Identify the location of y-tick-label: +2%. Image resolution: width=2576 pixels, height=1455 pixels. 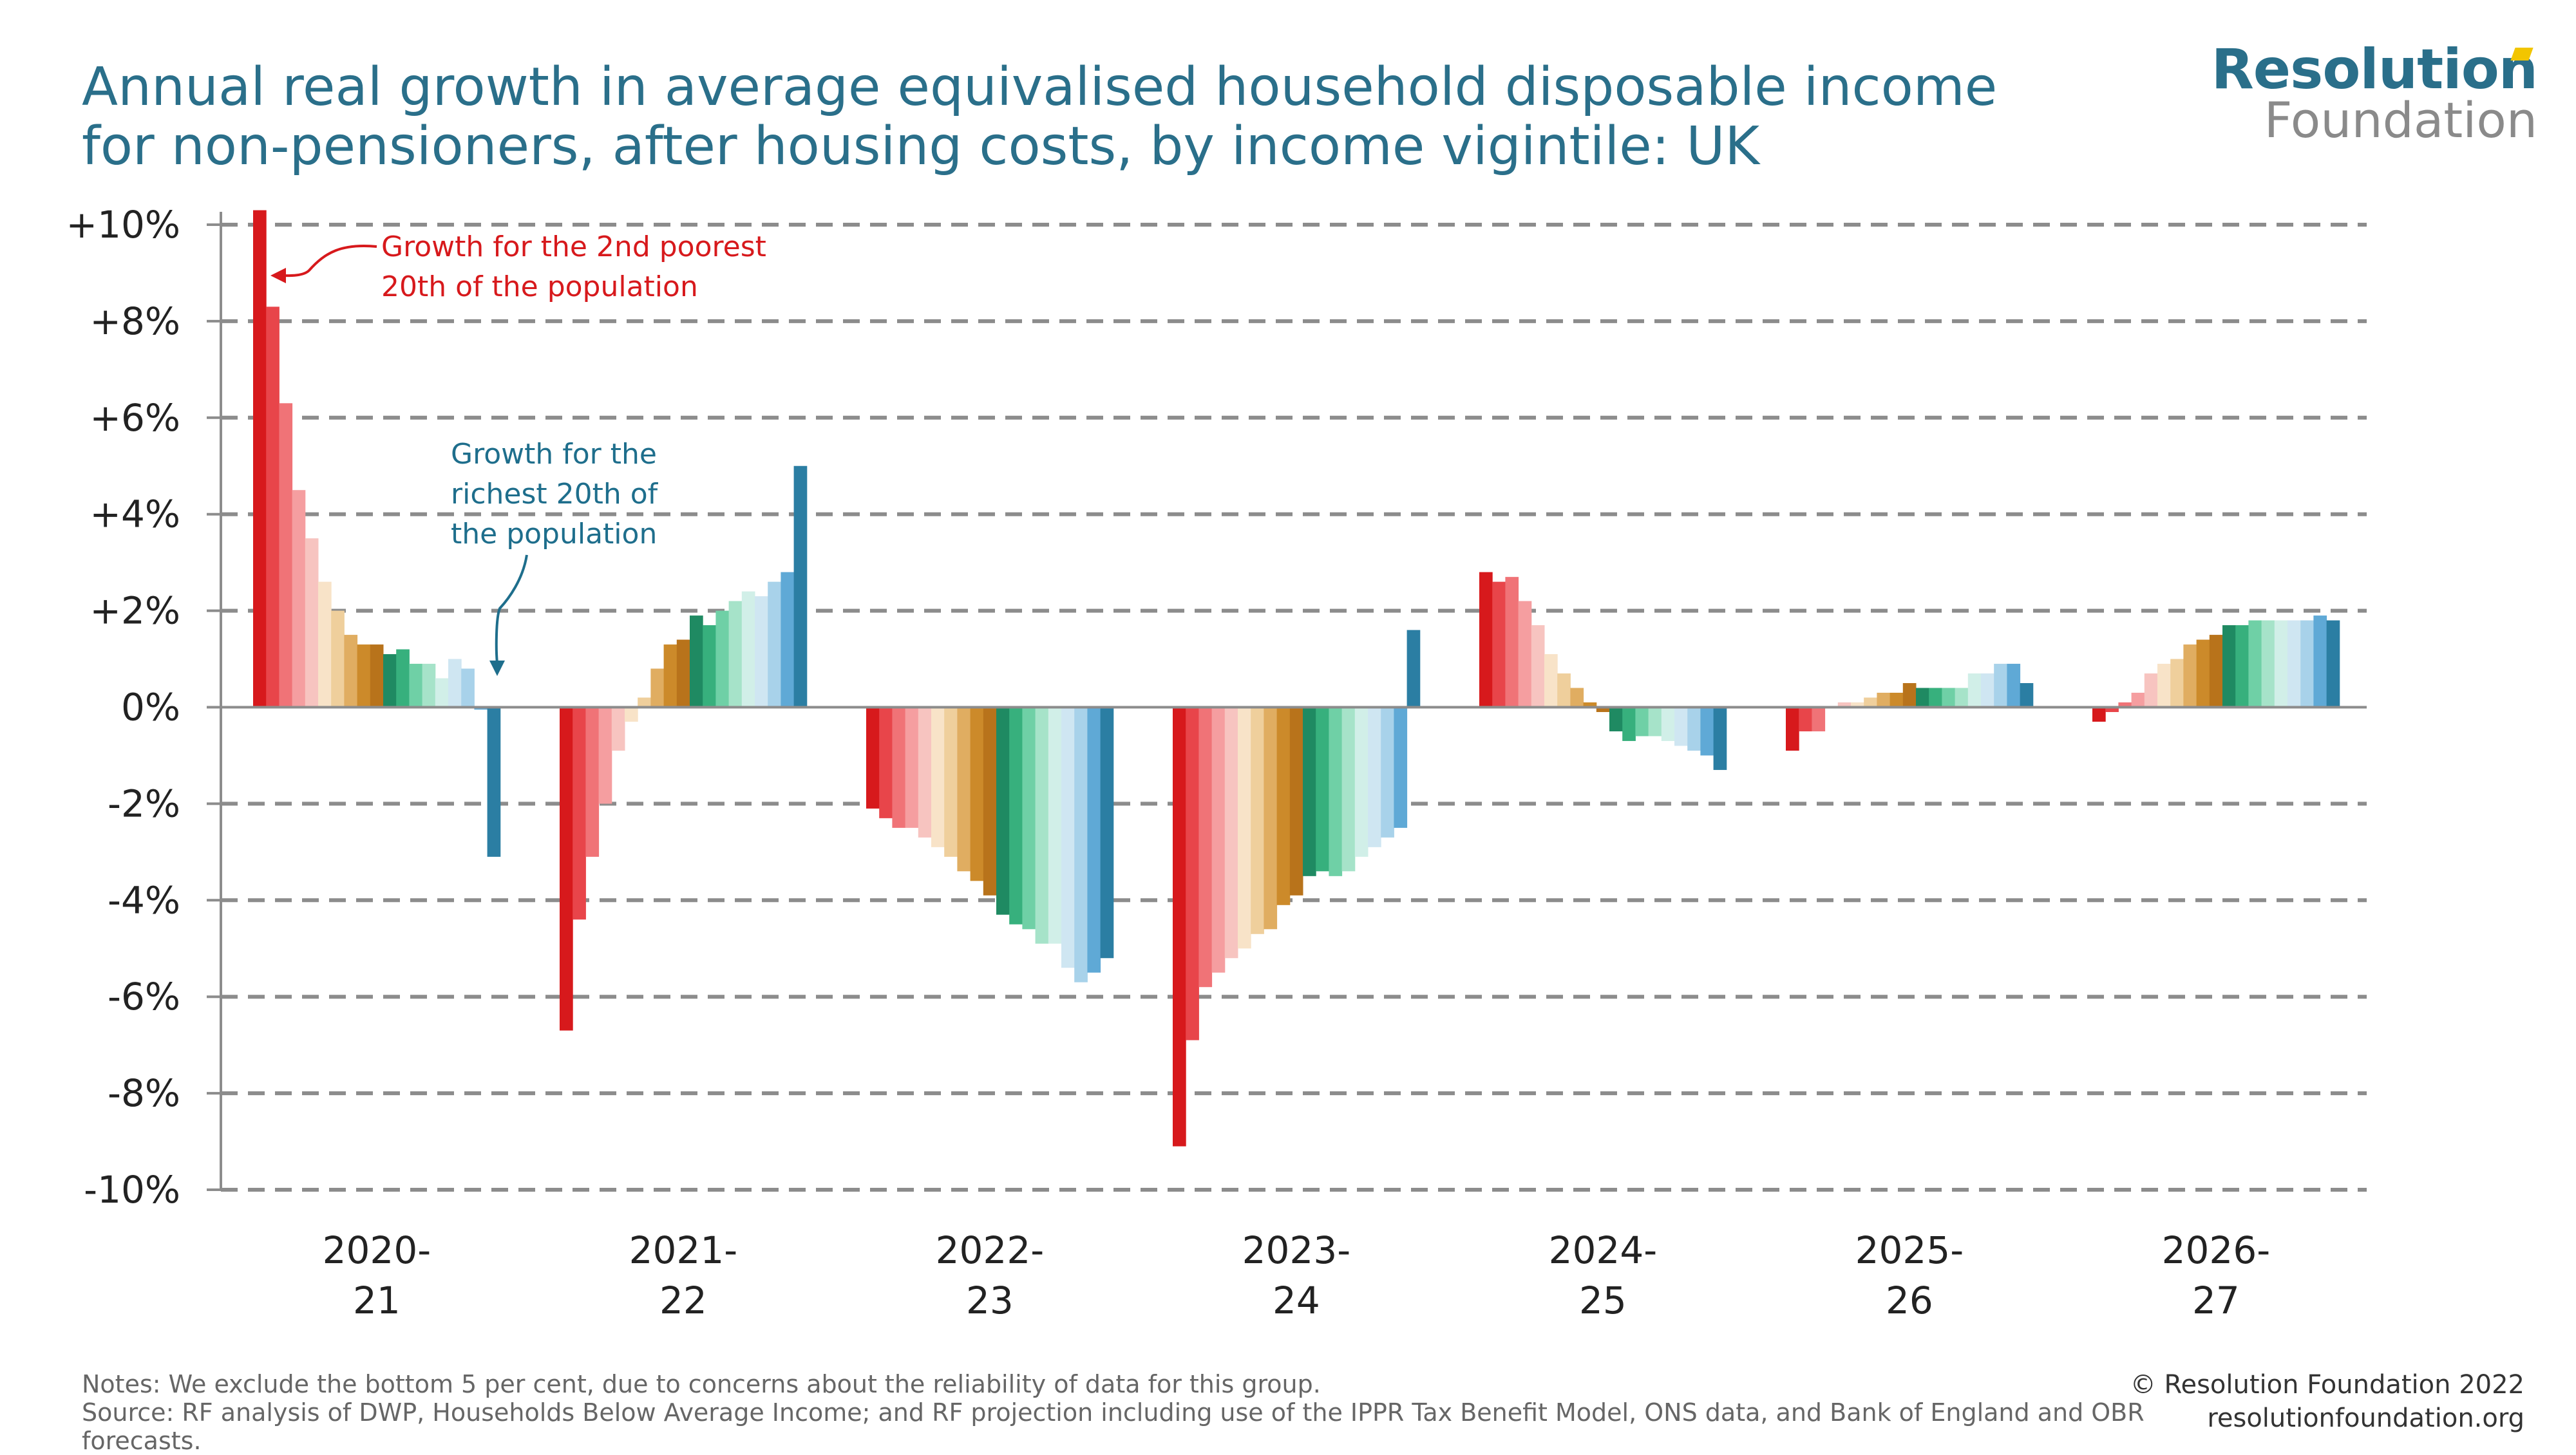
(135, 611).